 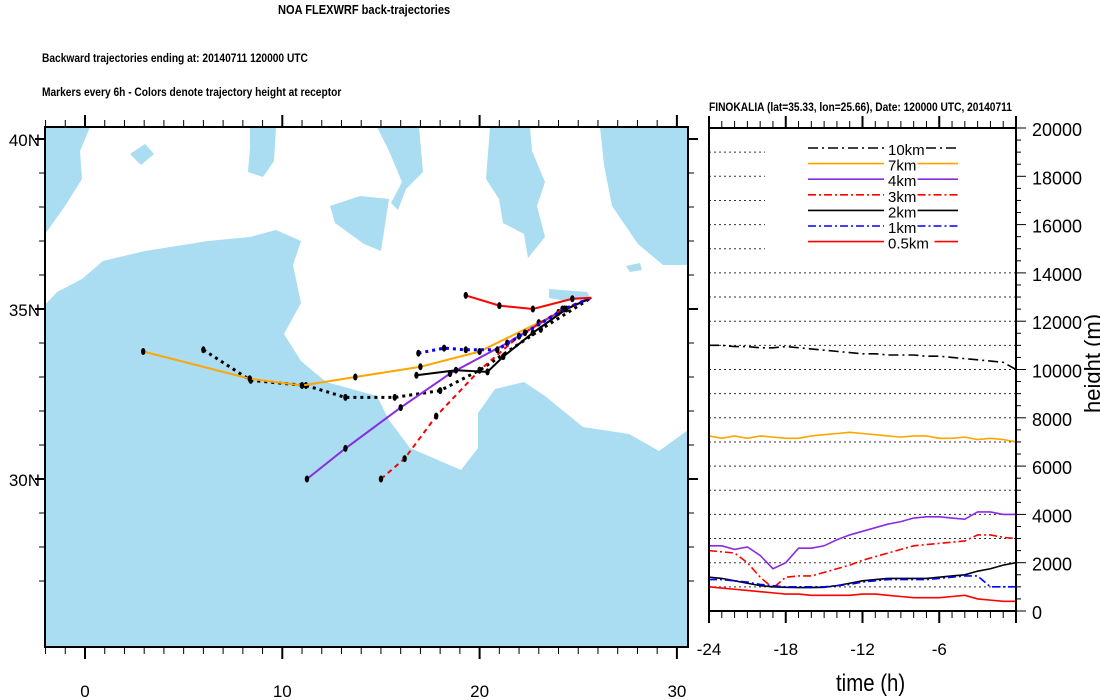 I want to click on legend-label: 4km, so click(x=902, y=181).